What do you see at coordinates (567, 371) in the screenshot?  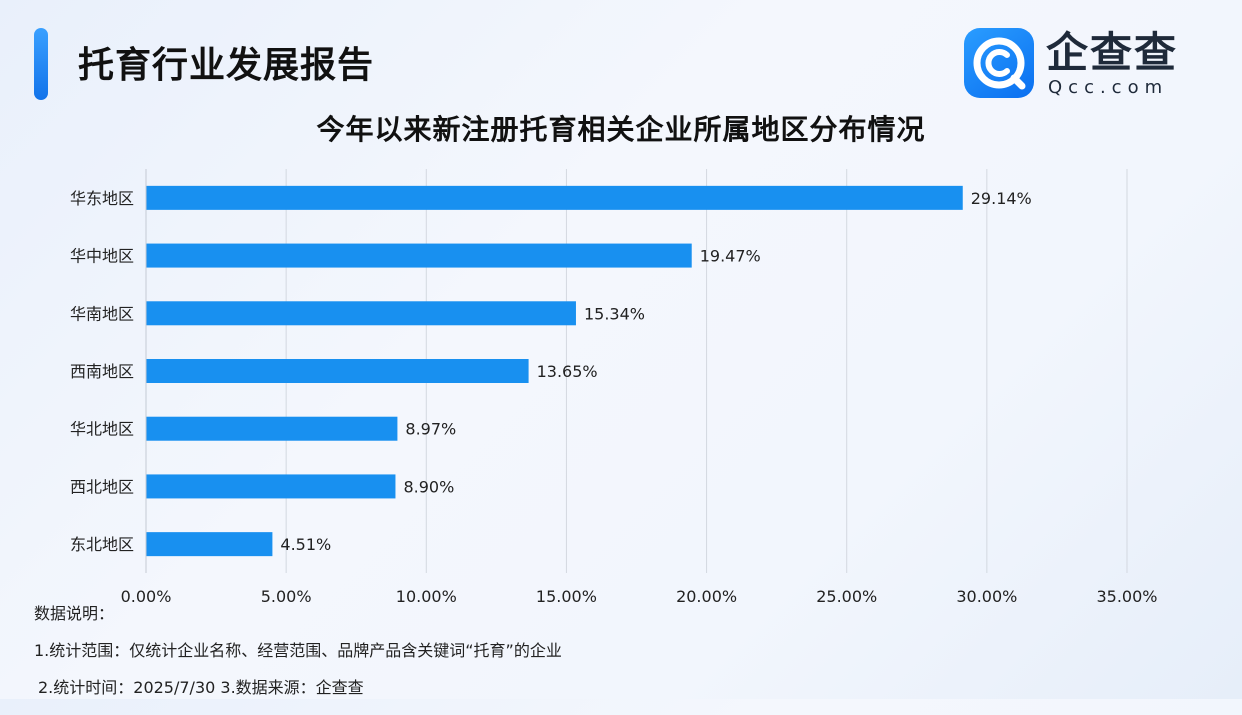 I see `value-label: 13.65%` at bounding box center [567, 371].